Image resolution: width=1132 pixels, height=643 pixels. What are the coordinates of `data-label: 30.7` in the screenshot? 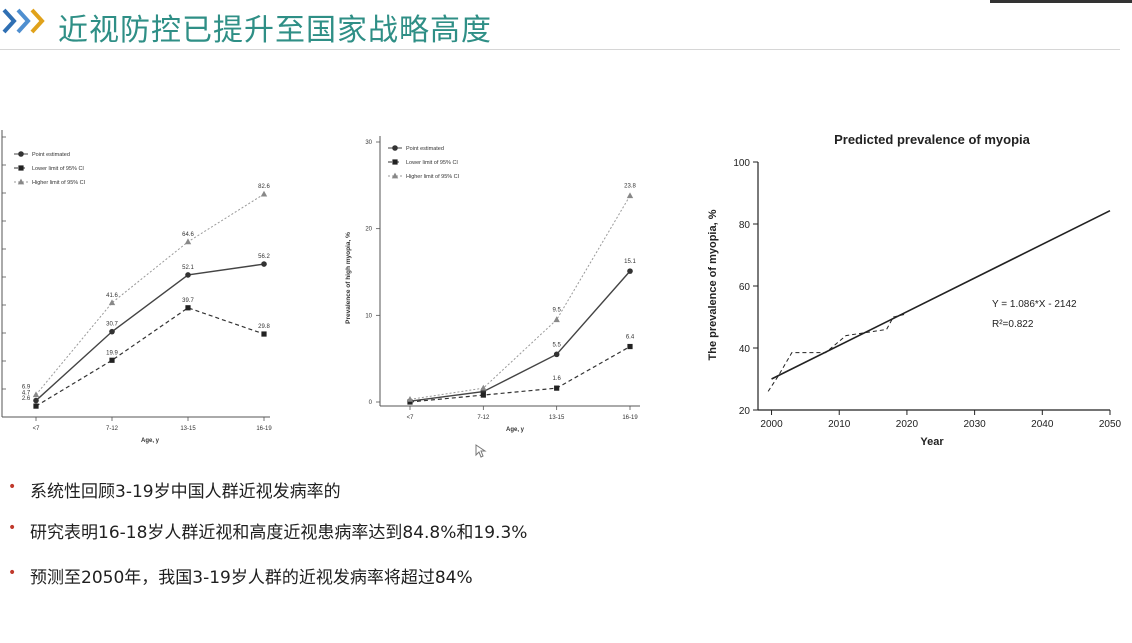 It's located at (112, 325).